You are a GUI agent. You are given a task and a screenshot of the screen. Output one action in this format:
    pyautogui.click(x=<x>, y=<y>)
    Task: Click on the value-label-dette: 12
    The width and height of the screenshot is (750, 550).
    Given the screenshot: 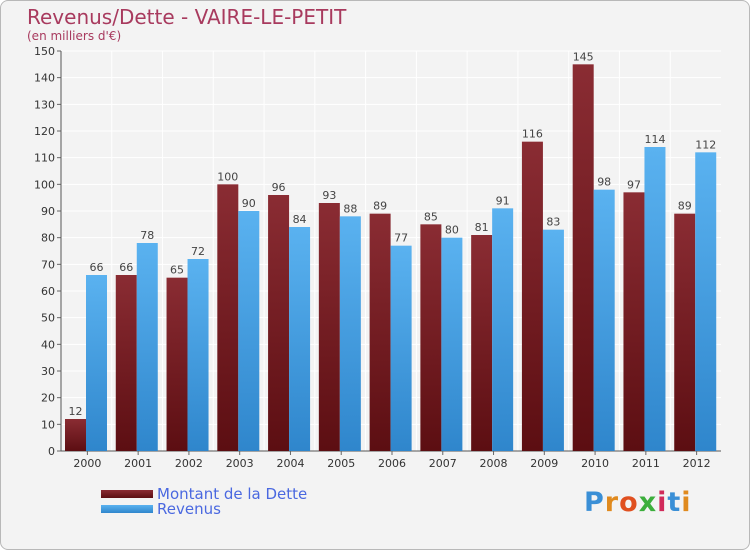 What is the action you would take?
    pyautogui.click(x=76, y=411)
    